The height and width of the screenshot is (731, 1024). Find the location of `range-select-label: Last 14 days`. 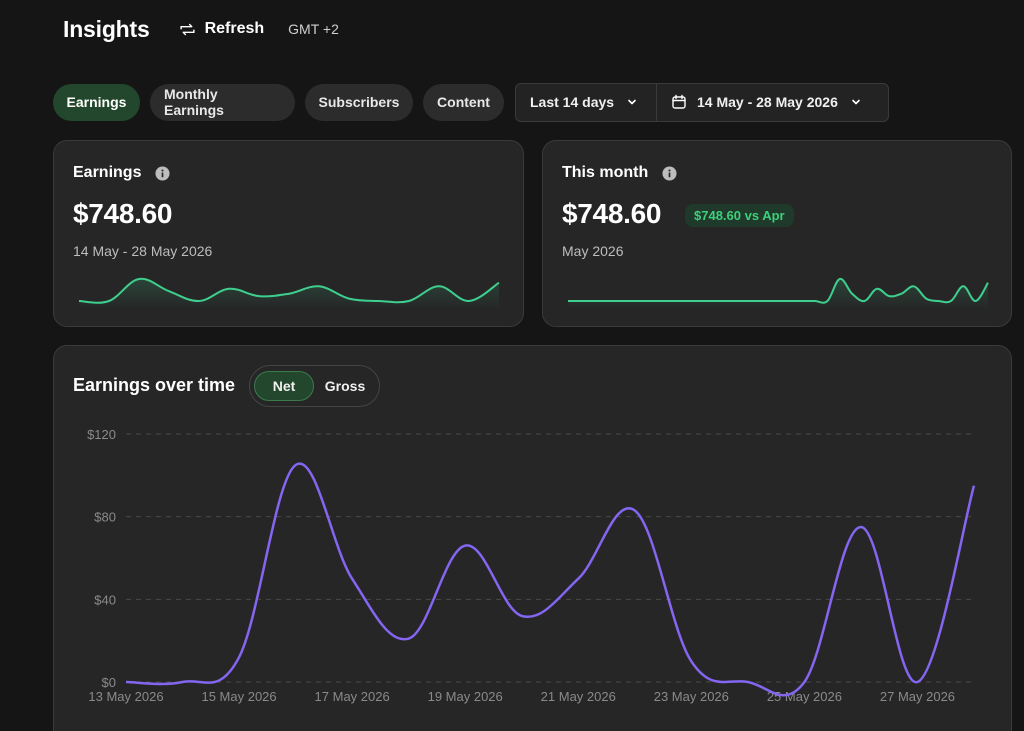

range-select-label: Last 14 days is located at coordinates (572, 102).